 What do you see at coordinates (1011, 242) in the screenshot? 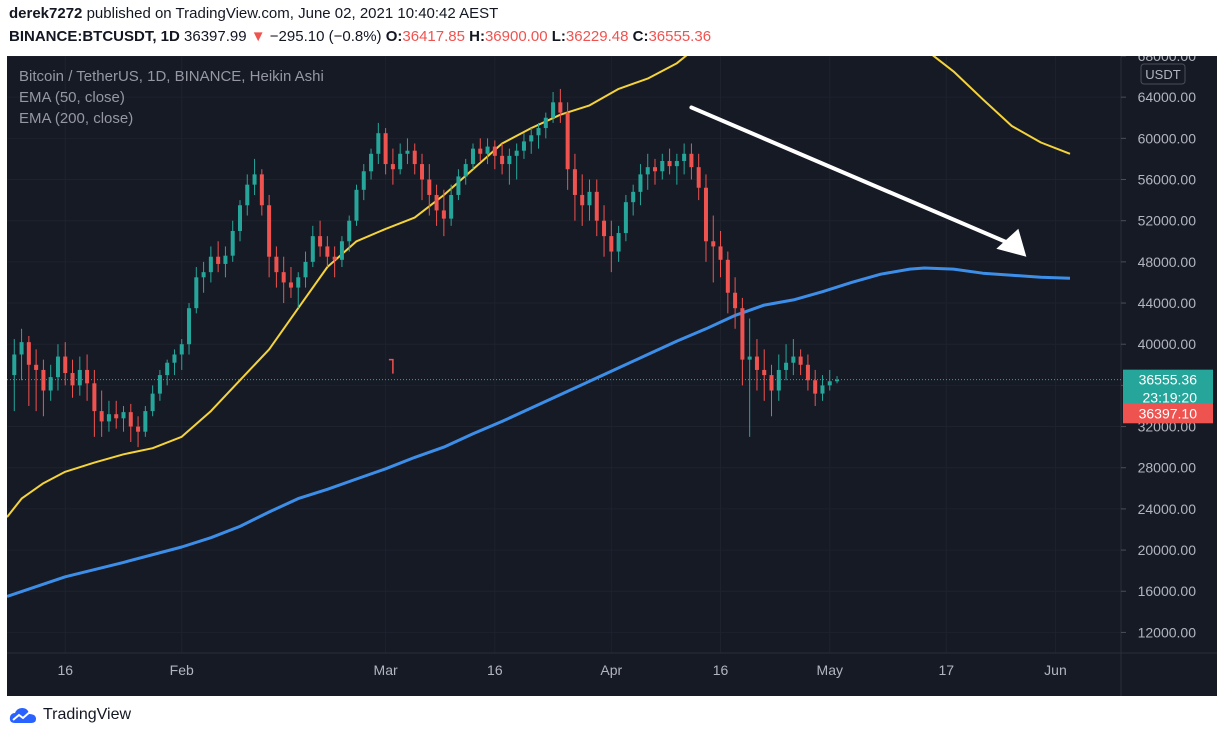
I see `trend-arrow-head` at bounding box center [1011, 242].